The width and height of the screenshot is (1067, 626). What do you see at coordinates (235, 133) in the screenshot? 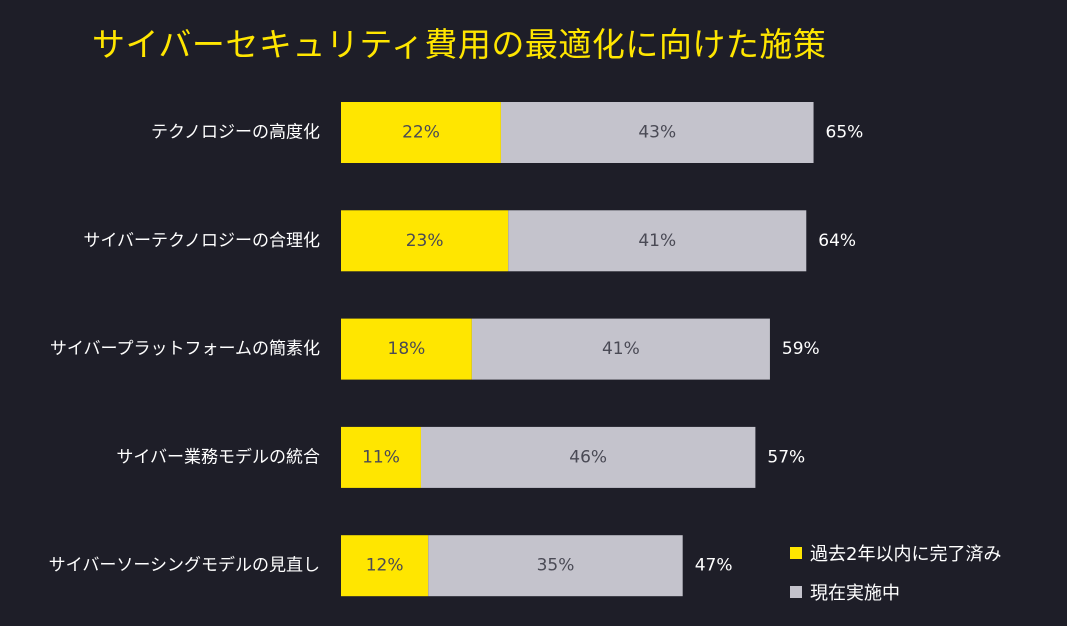
I see `category-label: テクノロジーの高度化` at bounding box center [235, 133].